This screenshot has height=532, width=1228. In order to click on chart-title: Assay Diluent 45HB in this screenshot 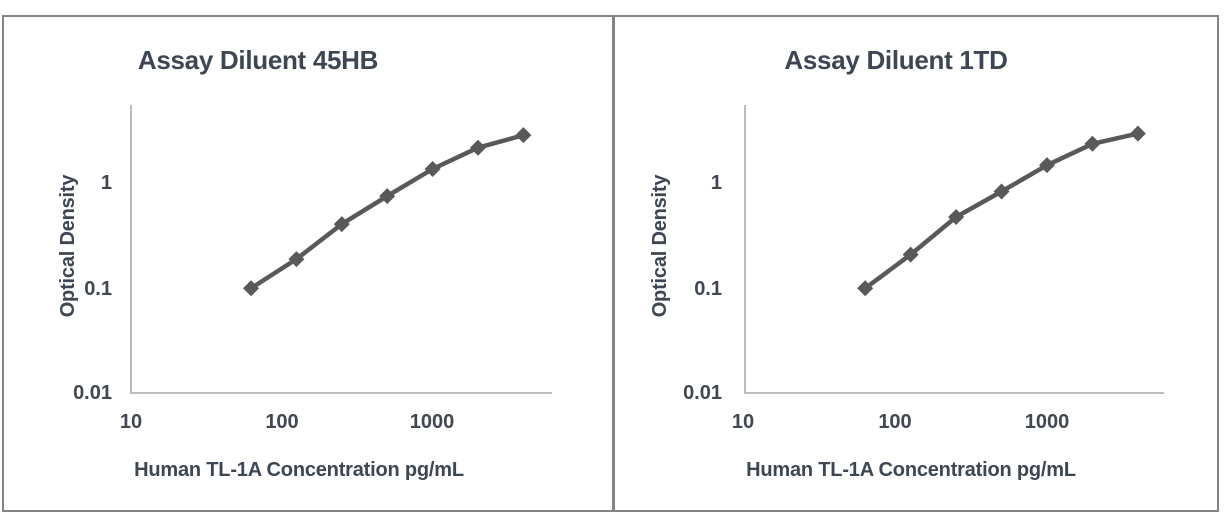, I will do `click(258, 60)`.